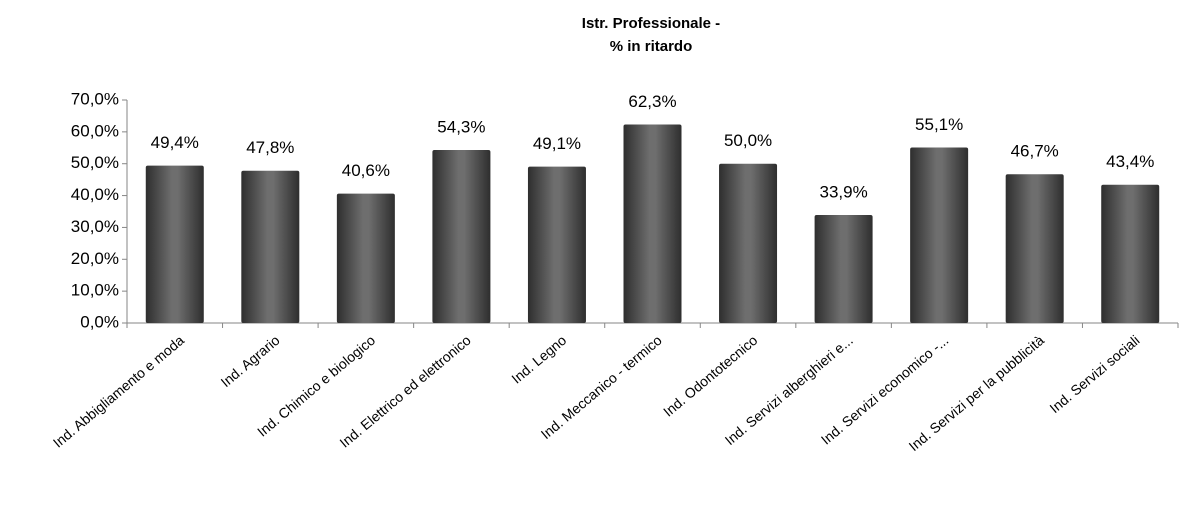 Image resolution: width=1195 pixels, height=526 pixels. What do you see at coordinates (1035, 151) in the screenshot?
I see `value-label: 46,7%` at bounding box center [1035, 151].